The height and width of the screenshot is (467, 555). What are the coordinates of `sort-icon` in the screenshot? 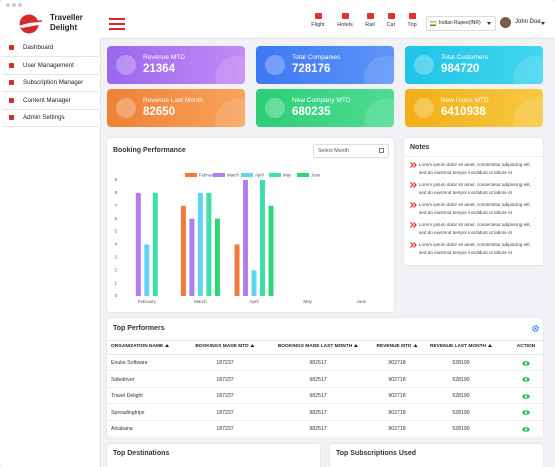 It's located at (415, 346).